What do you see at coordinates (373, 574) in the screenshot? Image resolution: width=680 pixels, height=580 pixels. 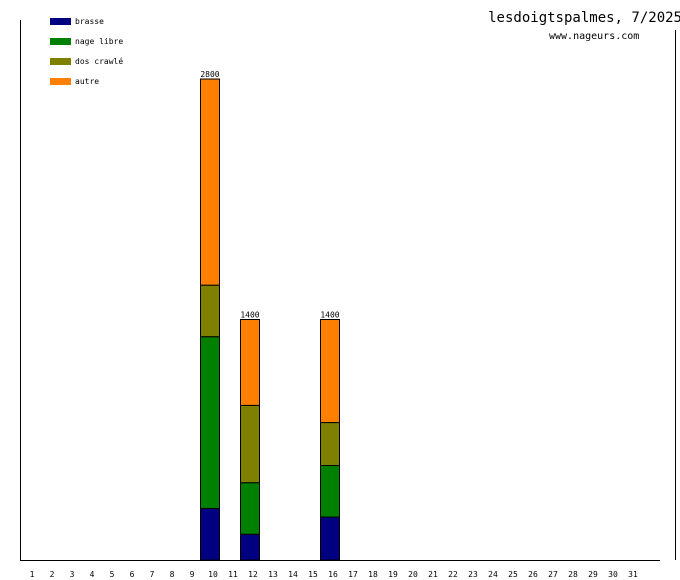 I see `x-tick-label: 18` at bounding box center [373, 574].